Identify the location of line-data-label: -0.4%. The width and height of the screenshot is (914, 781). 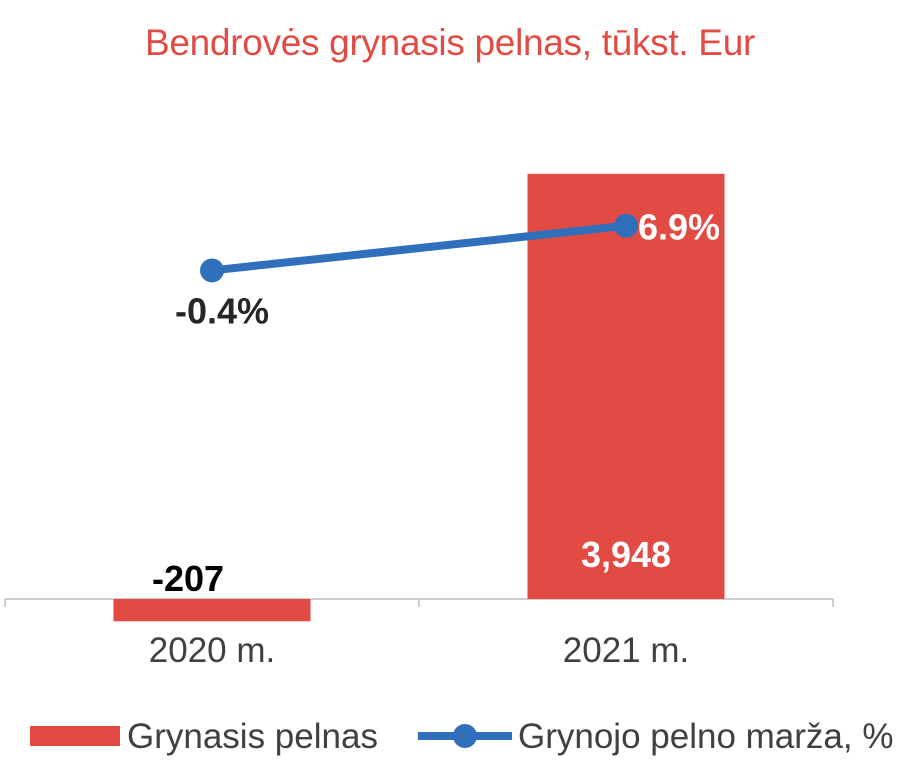
(222, 310).